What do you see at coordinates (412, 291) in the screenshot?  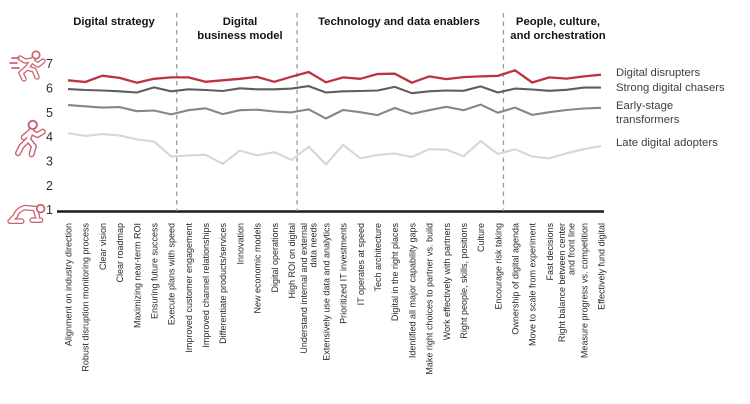 I see `category-label: Identified all major capability gaps` at bounding box center [412, 291].